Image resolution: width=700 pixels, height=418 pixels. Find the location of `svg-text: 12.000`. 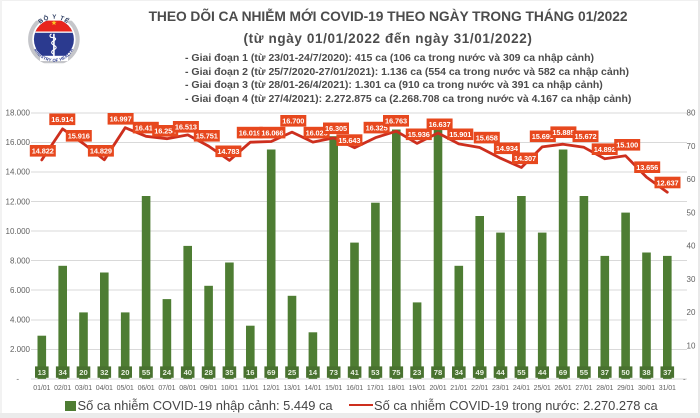

svg-text: 12.000 is located at coordinates (18, 201).